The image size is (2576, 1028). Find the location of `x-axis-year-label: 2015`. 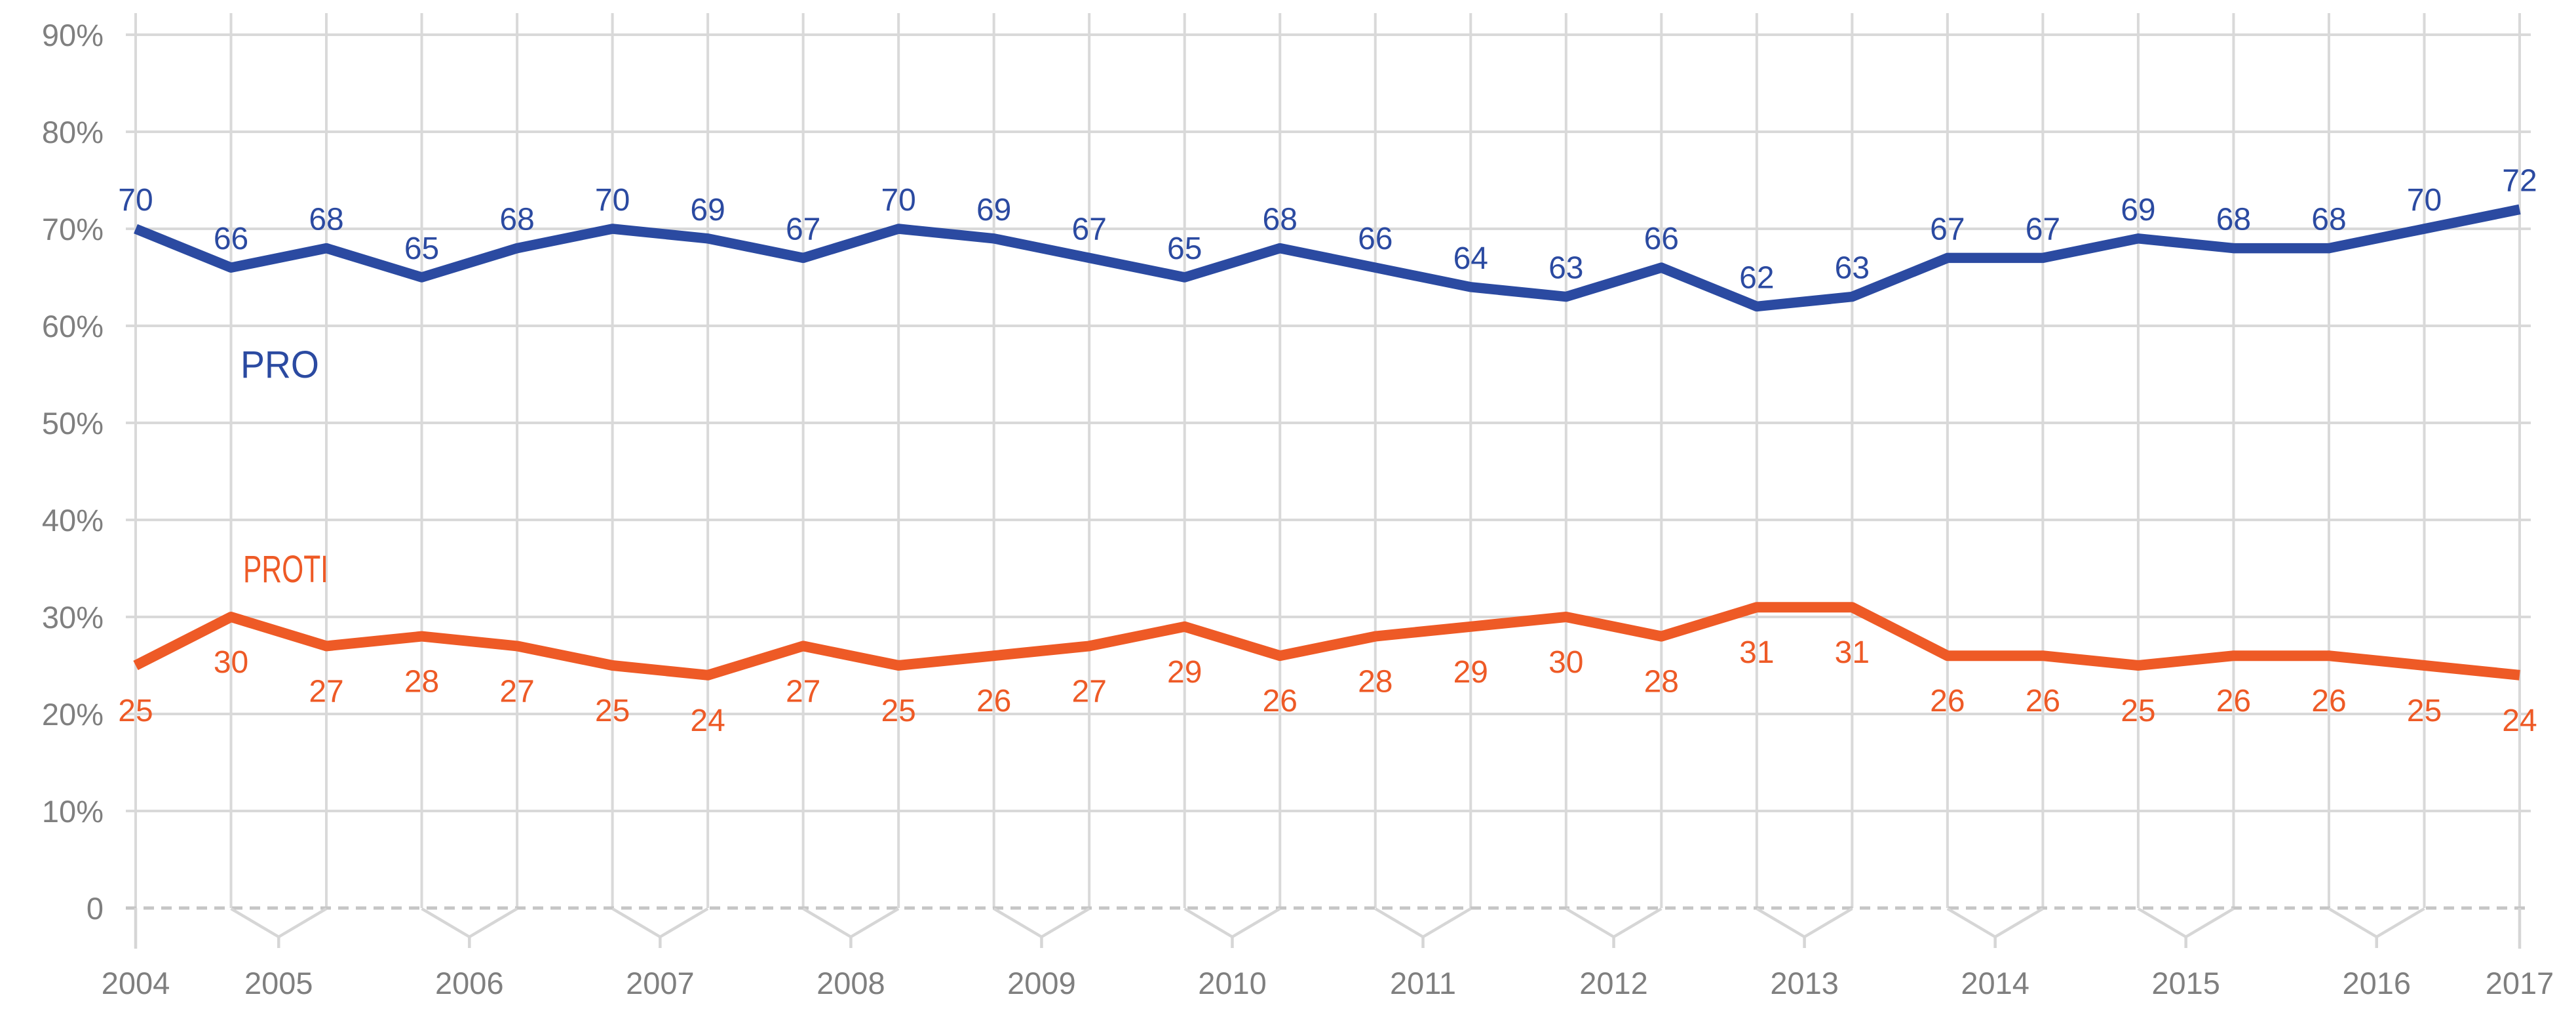

x-axis-year-label: 2015 is located at coordinates (2185, 983).